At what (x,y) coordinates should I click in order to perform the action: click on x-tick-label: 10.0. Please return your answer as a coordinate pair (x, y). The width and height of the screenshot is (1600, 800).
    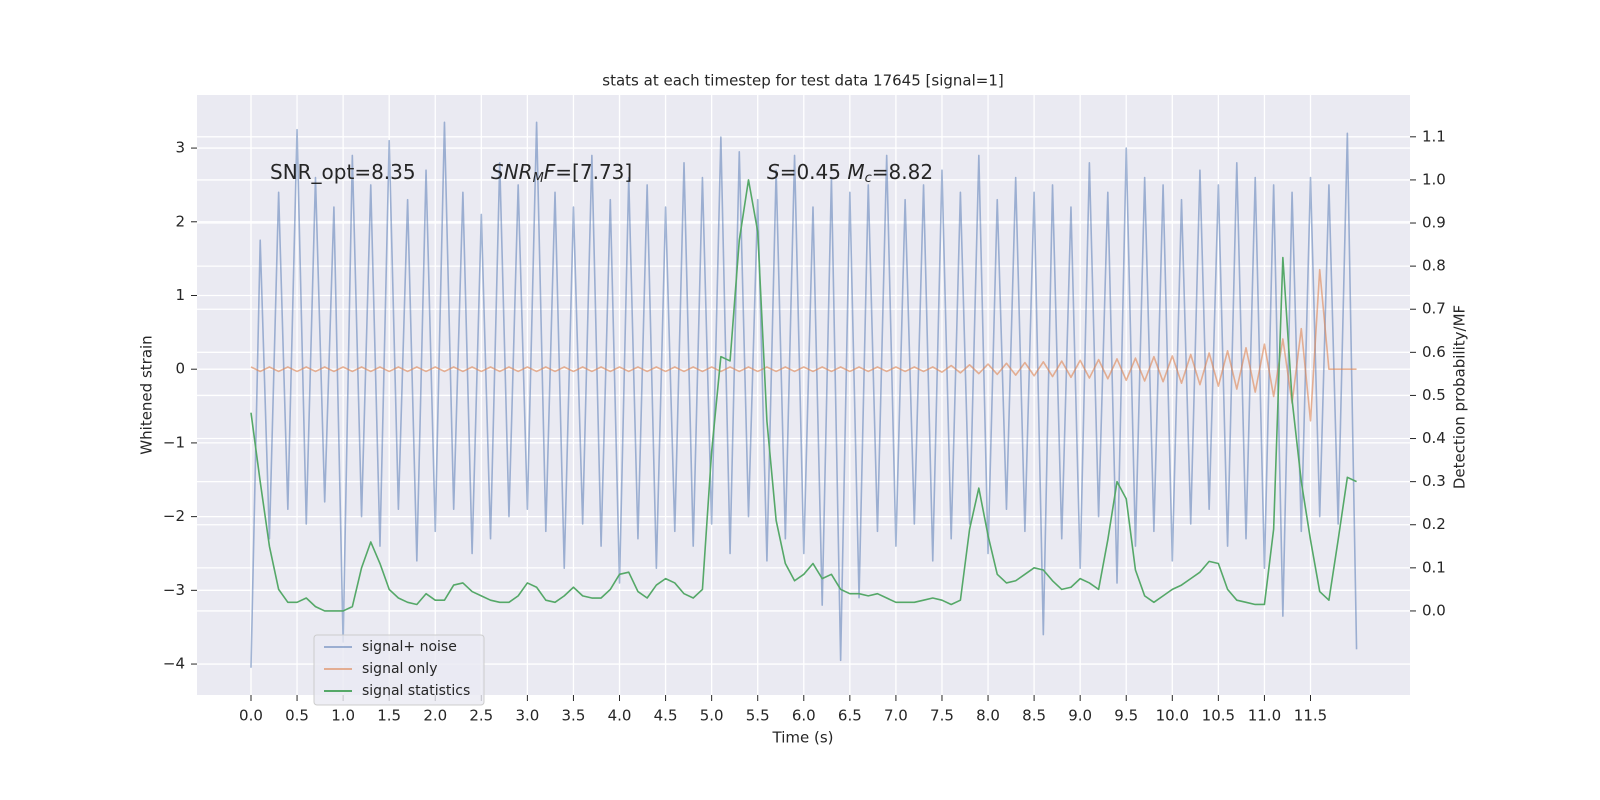
    Looking at the image, I should click on (1172, 716).